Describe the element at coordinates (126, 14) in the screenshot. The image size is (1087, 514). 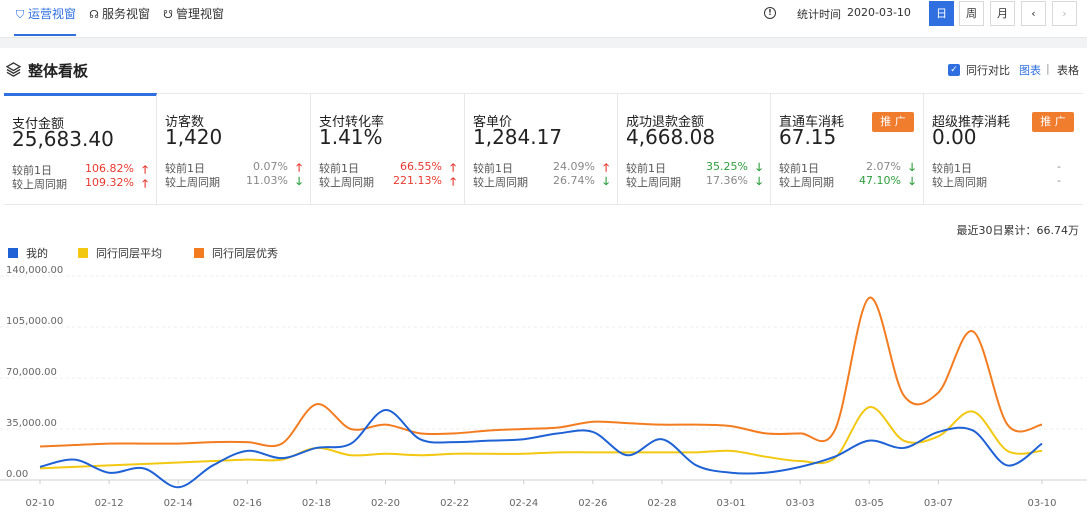
I see `tab-service-label: 服务视窗` at that location.